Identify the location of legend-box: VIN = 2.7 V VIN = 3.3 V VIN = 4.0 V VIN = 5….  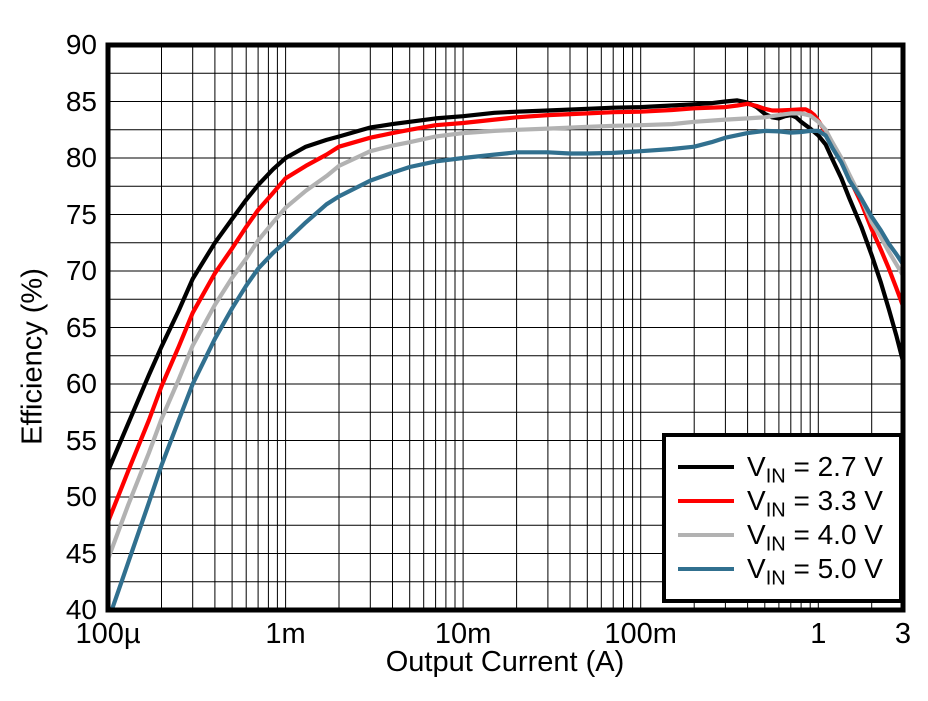
(782, 518).